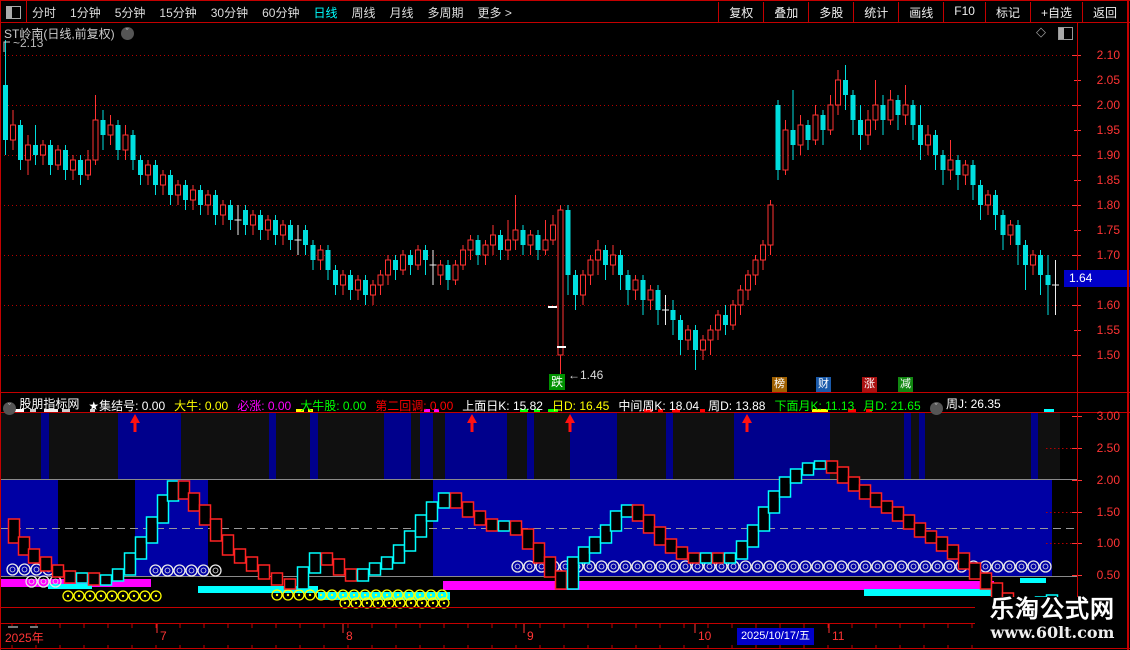 The image size is (1130, 650). I want to click on indicator-metric-大牛: 大牛: 0.00, so click(201, 405).